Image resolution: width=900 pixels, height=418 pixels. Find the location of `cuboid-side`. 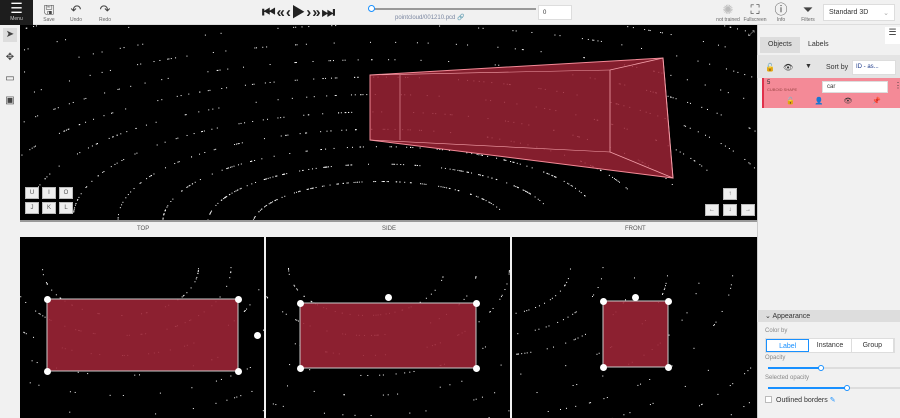

cuboid-side is located at coordinates (388, 335).